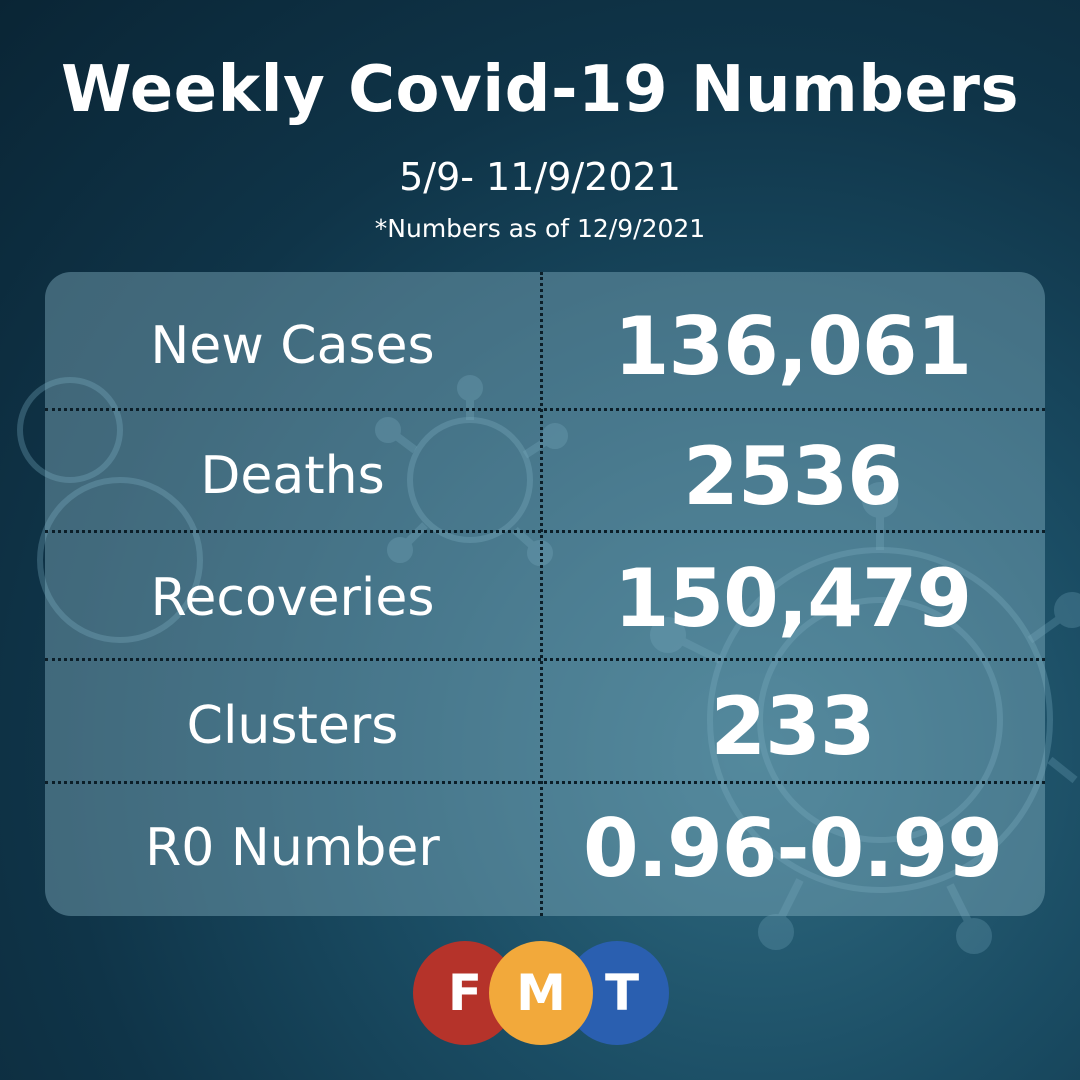 The width and height of the screenshot is (1080, 1080). What do you see at coordinates (792, 598) in the screenshot?
I see `stat-value: 150,479` at bounding box center [792, 598].